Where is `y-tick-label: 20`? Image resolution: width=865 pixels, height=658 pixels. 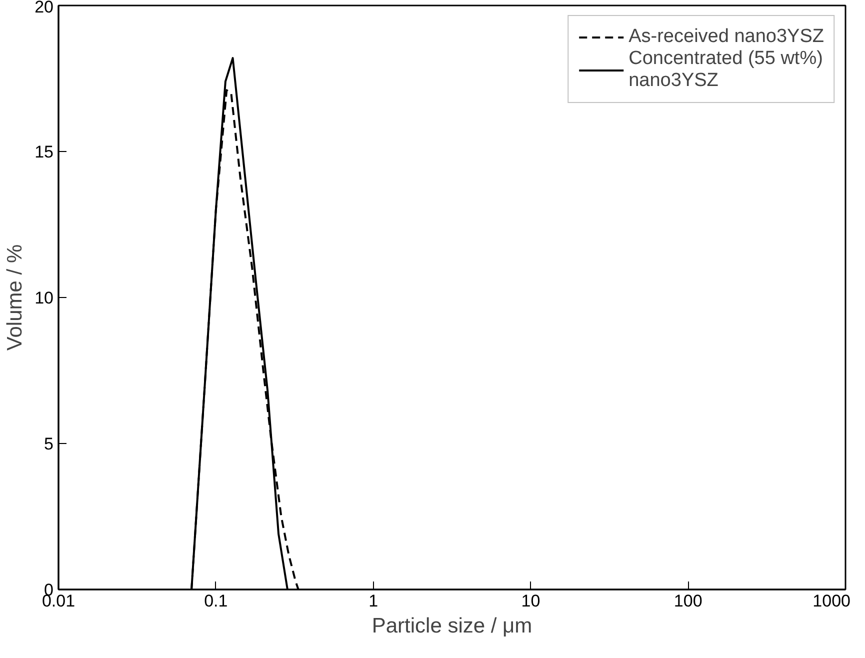 y-tick-label: 20 is located at coordinates (44, 8).